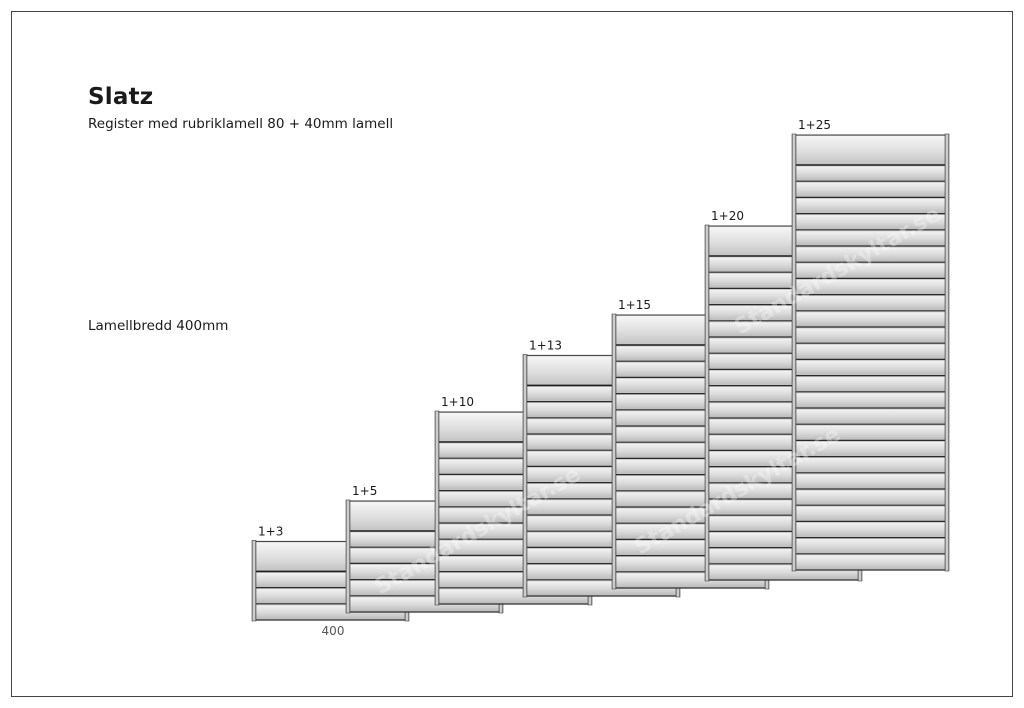  Describe the element at coordinates (270, 531) in the screenshot. I see `register-label: 1+3` at that location.